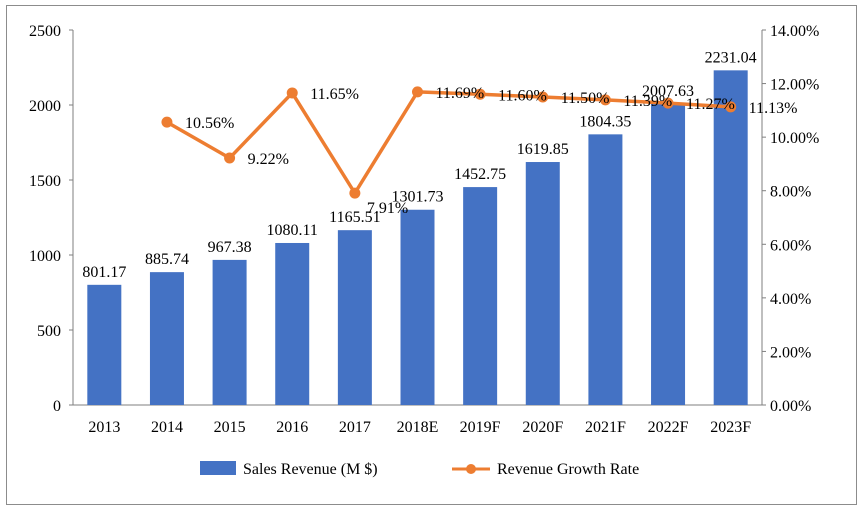 This screenshot has width=865, height=515. Describe the element at coordinates (448, 142) in the screenshot. I see `growth-rate-line` at that location.